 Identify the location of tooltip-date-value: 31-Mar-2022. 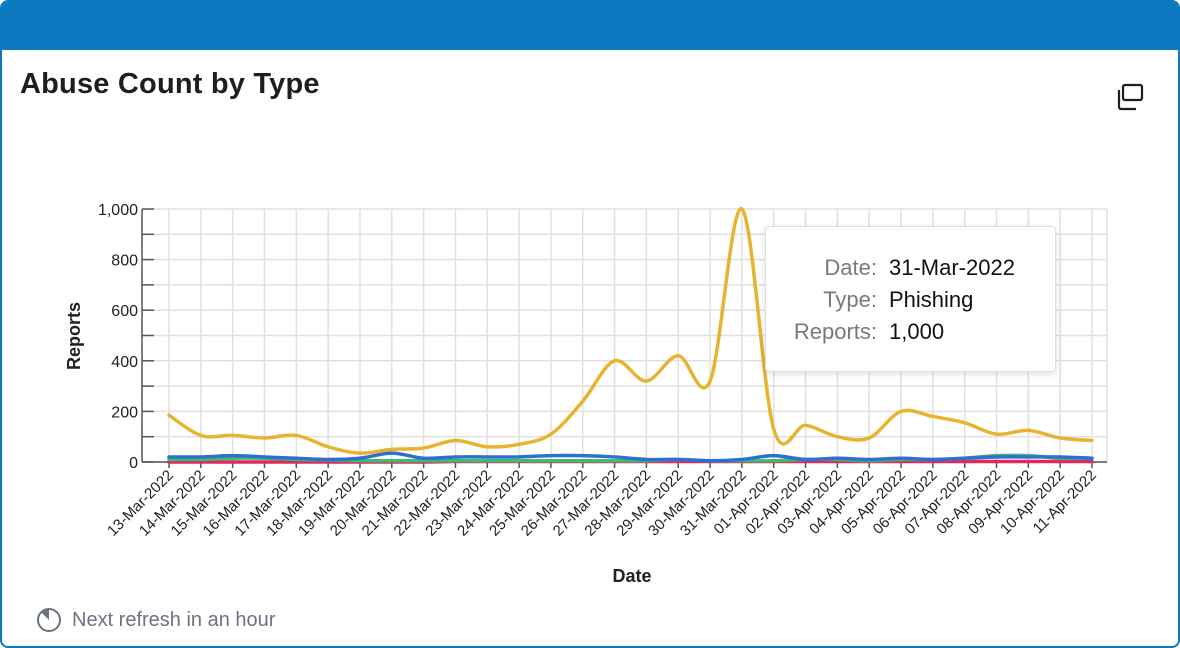
(952, 267).